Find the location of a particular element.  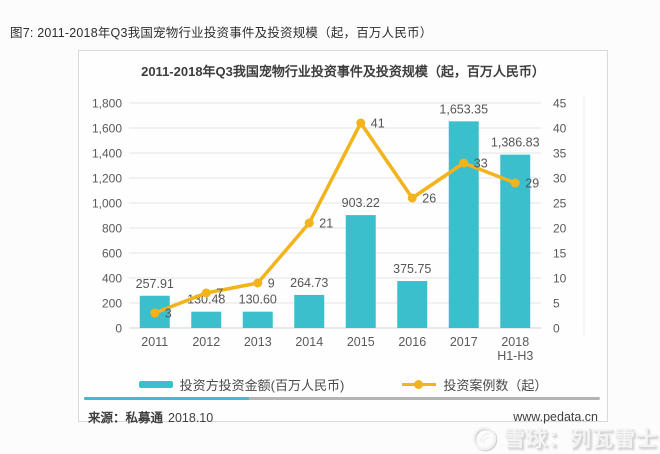

bar-value-label: 130.60 is located at coordinates (258, 300).